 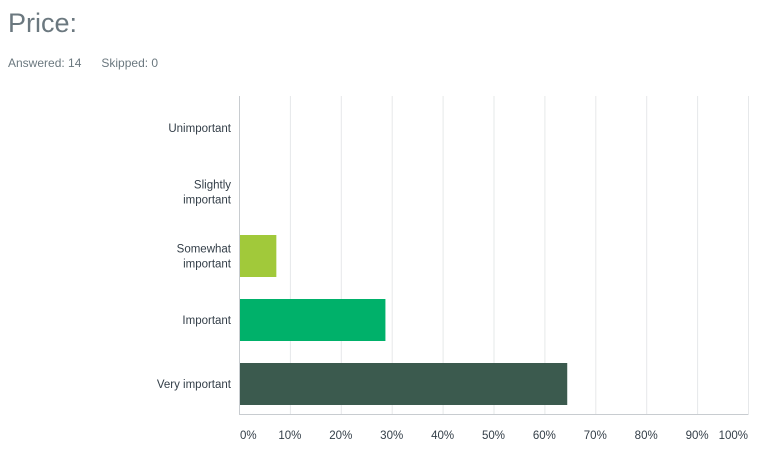 I want to click on x-tick-label: 20%, so click(x=340, y=436).